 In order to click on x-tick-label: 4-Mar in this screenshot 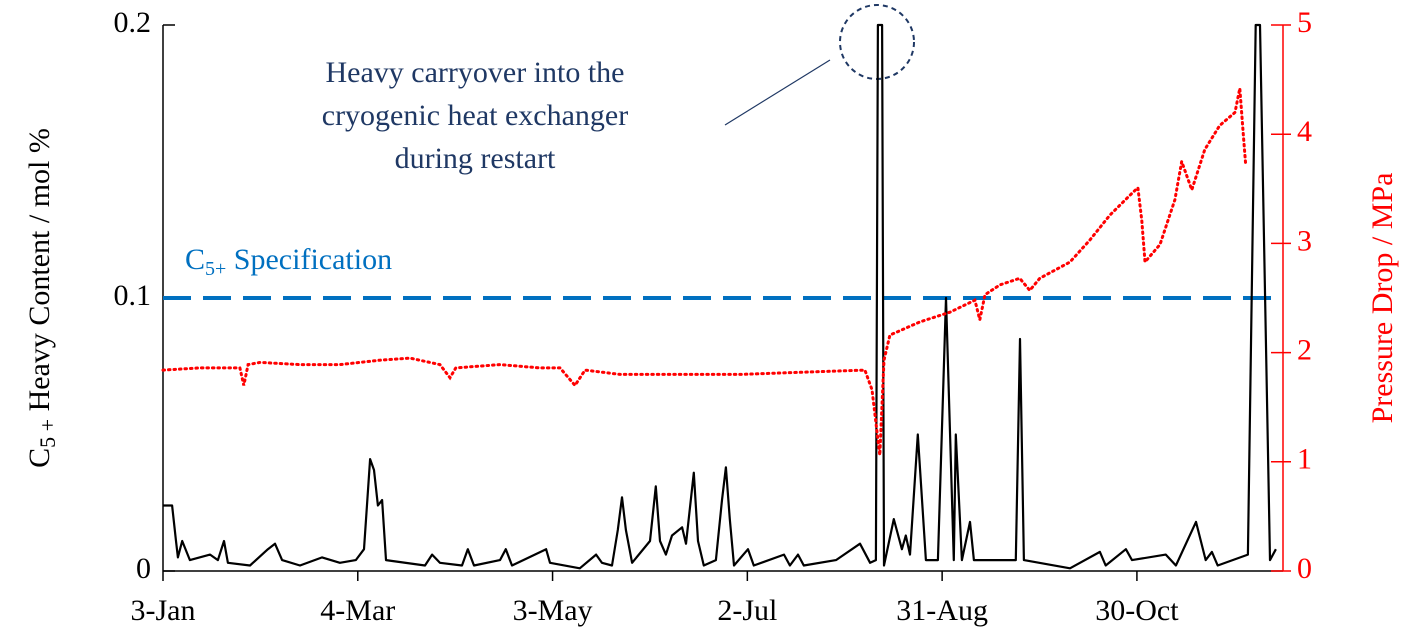, I will do `click(357, 610)`.